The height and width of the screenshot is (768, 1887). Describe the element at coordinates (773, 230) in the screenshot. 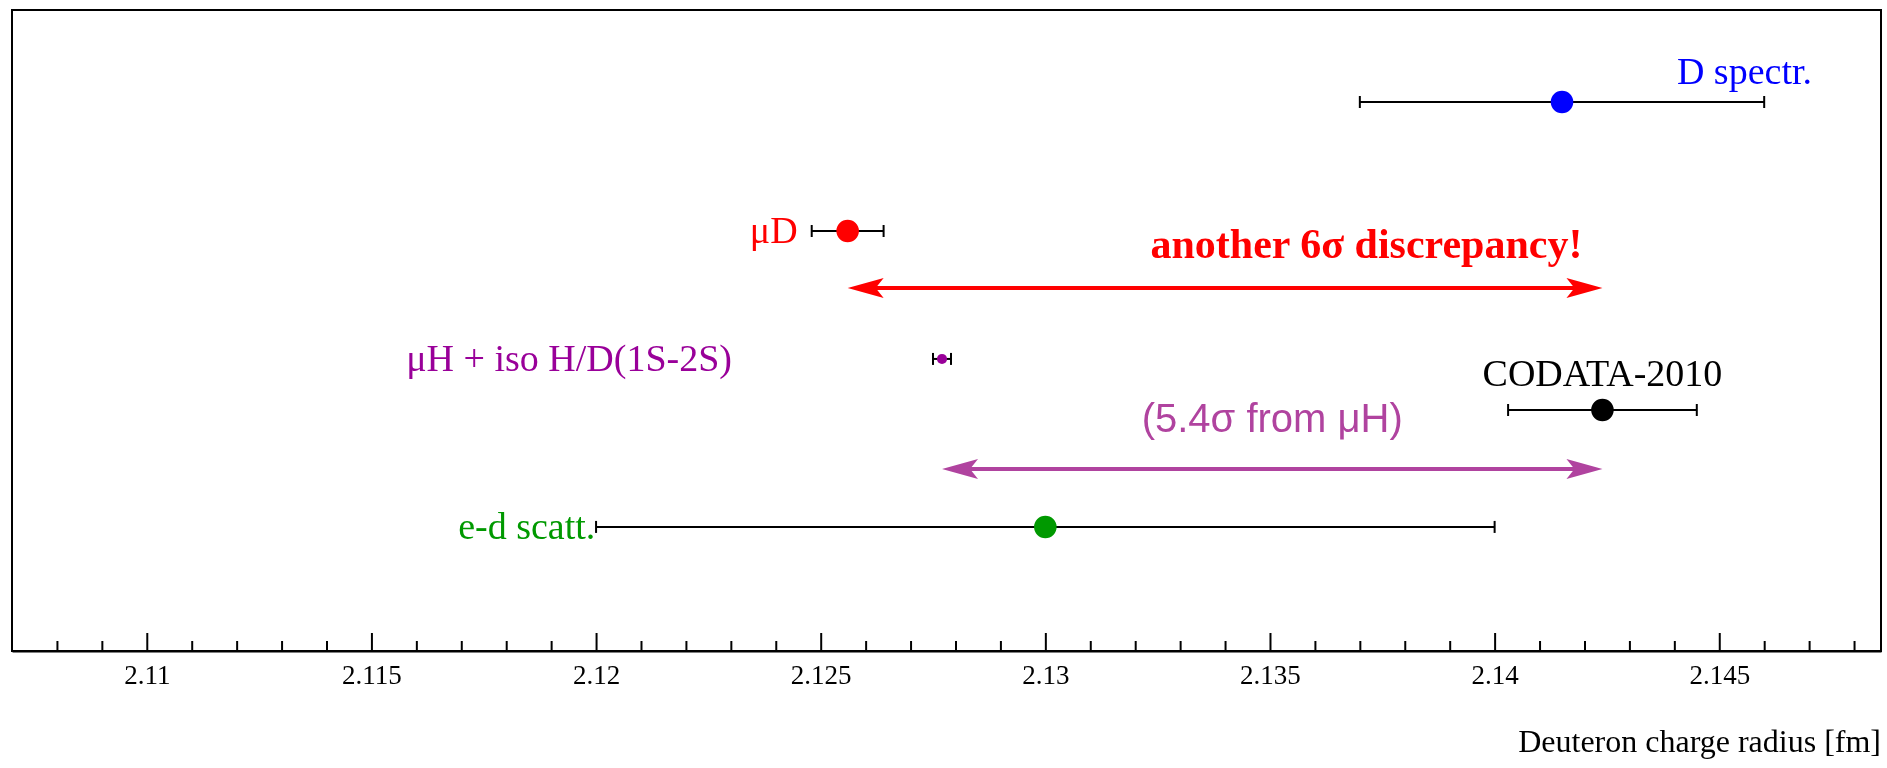

I see `annotation: μD` at that location.